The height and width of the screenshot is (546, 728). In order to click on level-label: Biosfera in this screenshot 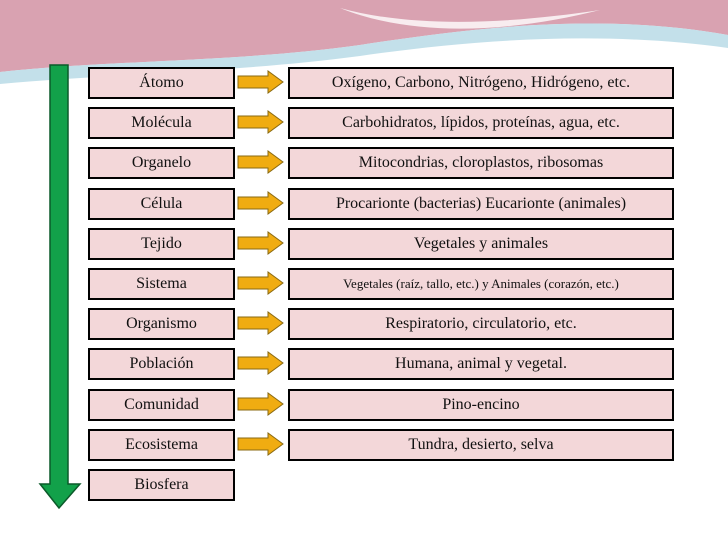, I will do `click(161, 485)`.